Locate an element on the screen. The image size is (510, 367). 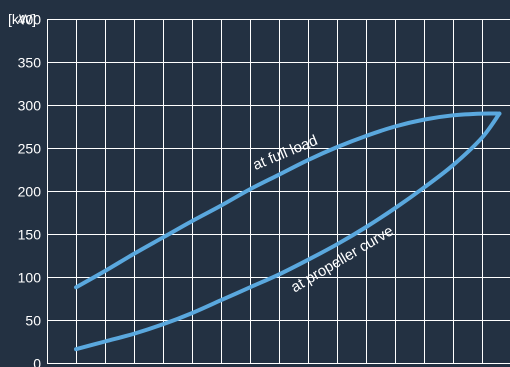
y-tick-label: 350 is located at coordinates (30, 63).